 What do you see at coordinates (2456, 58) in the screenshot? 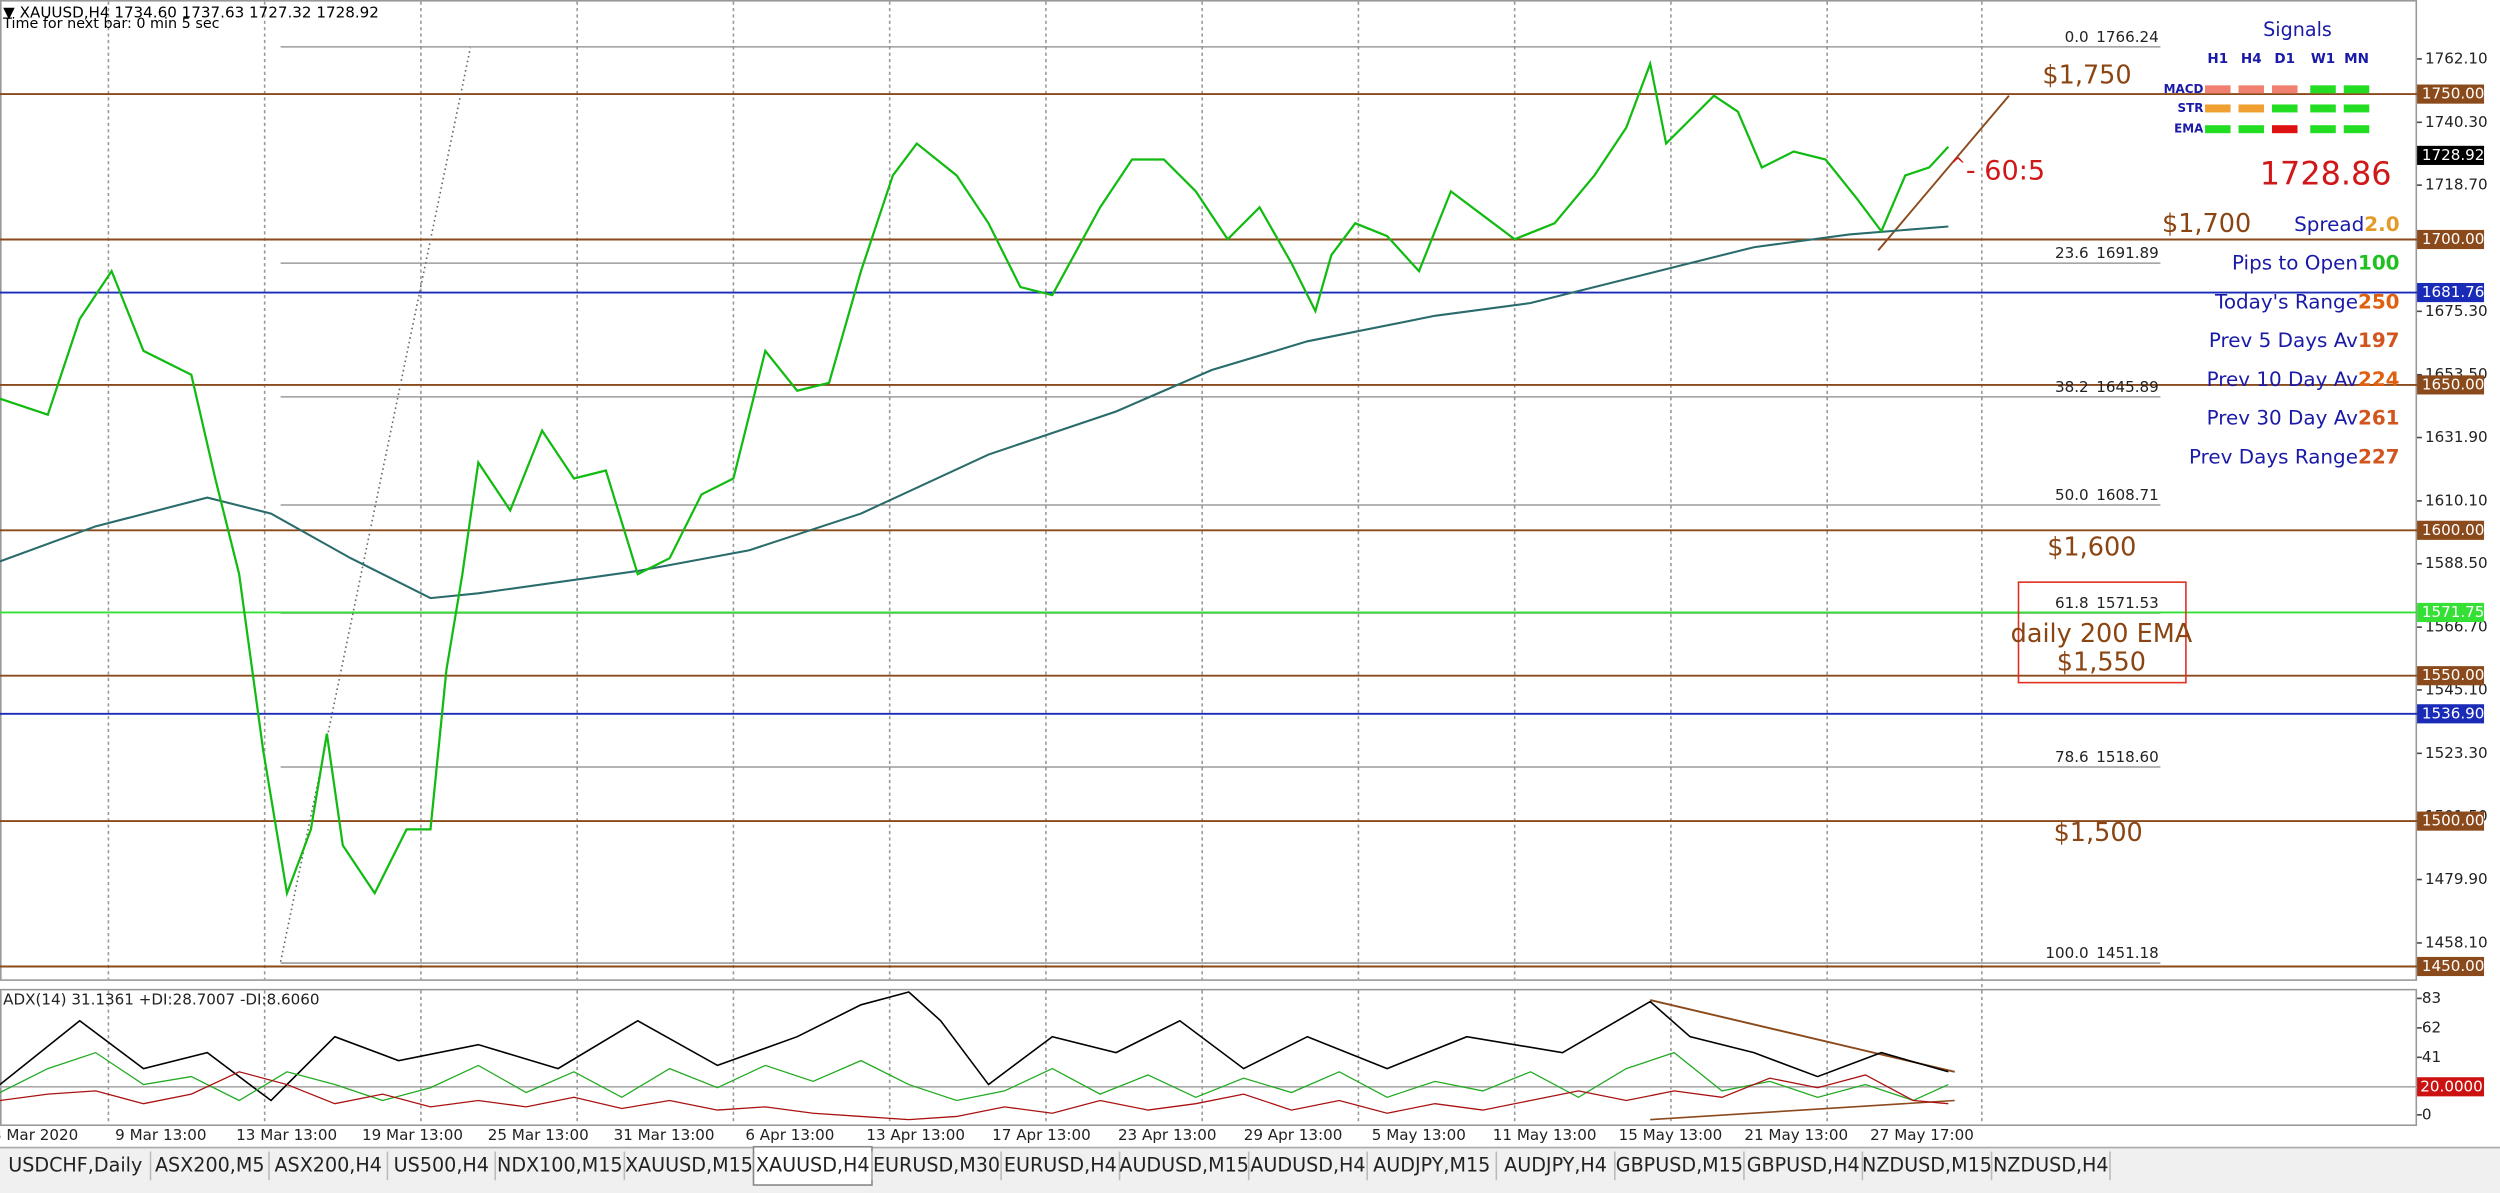
I see `price-tick-label: 1762.10` at bounding box center [2456, 58].